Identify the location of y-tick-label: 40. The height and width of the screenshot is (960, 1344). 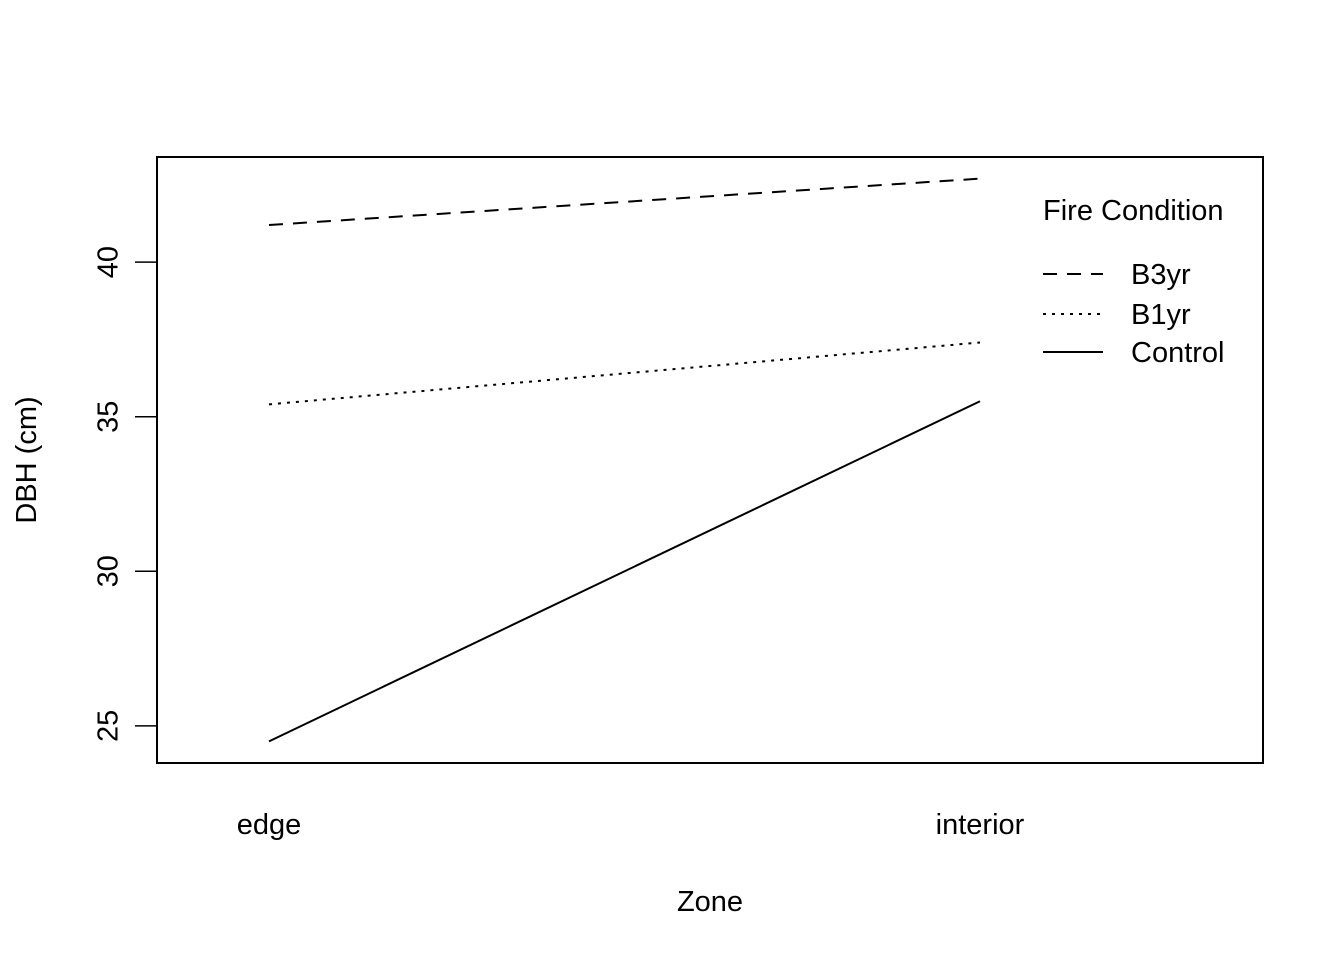
(109, 262).